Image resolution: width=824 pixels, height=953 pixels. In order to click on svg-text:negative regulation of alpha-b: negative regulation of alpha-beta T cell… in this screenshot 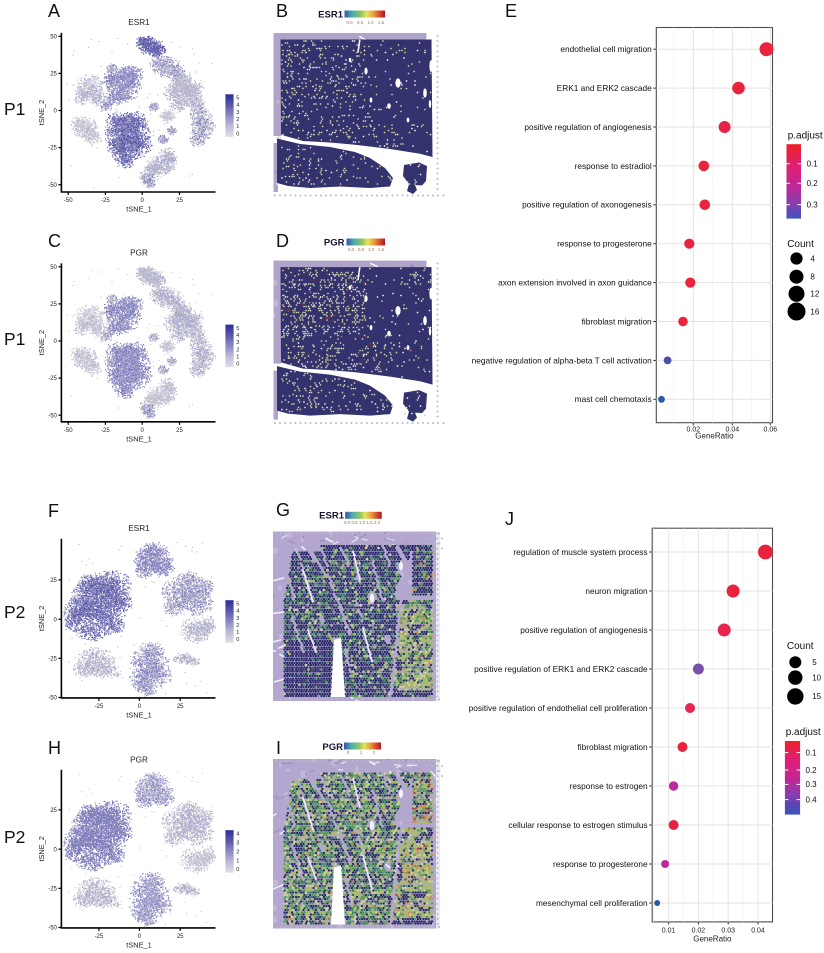, I will do `click(562, 360)`.